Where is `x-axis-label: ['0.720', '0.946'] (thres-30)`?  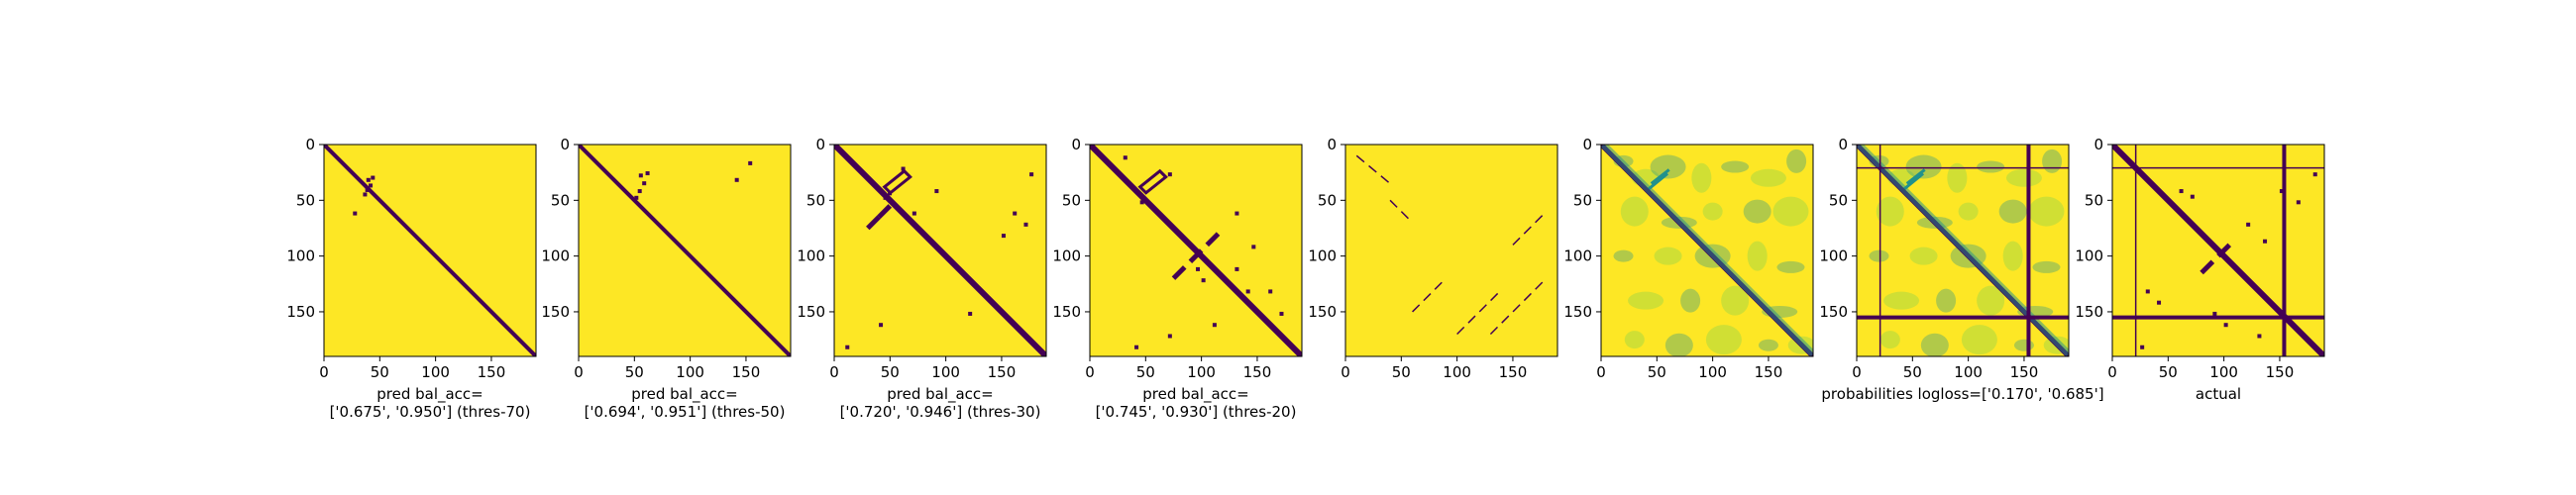
x-axis-label: ['0.720', '0.946'] (thres-30) is located at coordinates (940, 412).